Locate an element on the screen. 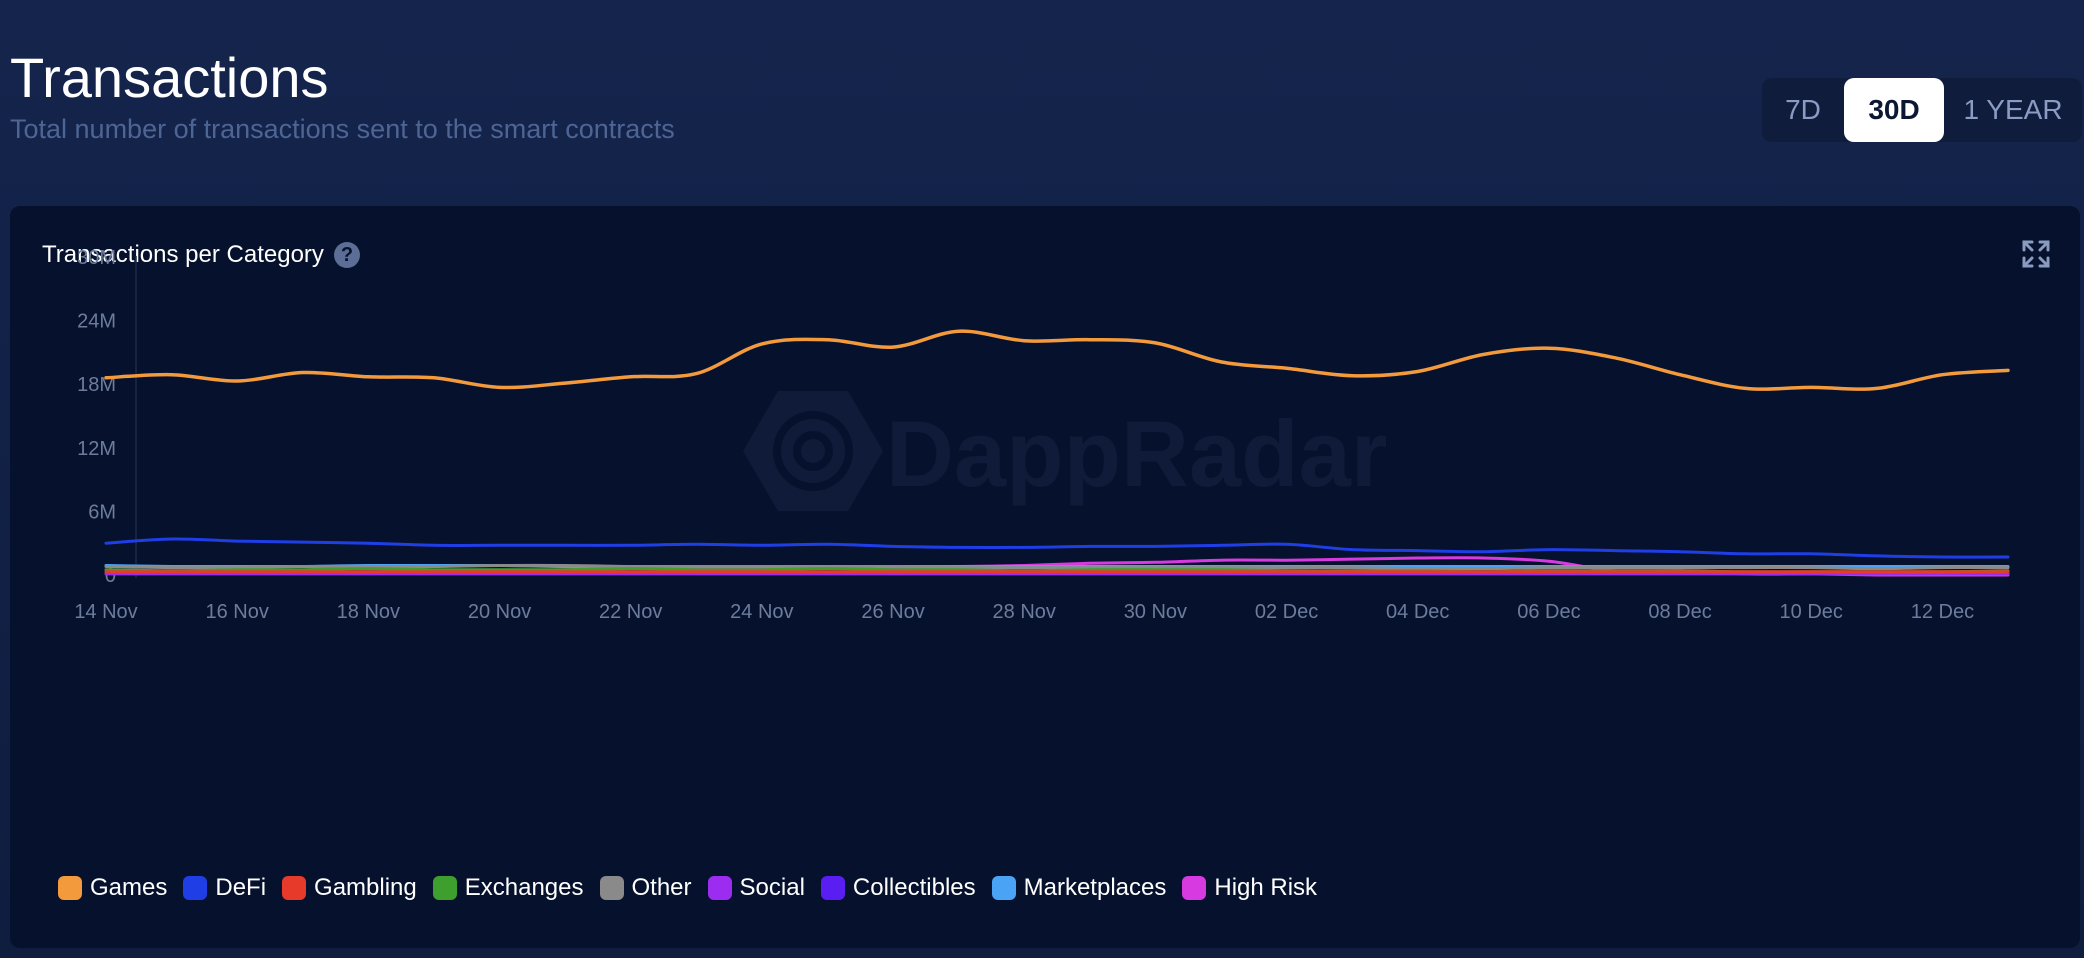 This screenshot has width=2084, height=958. x-tick-label: 04 Dec is located at coordinates (1417, 612).